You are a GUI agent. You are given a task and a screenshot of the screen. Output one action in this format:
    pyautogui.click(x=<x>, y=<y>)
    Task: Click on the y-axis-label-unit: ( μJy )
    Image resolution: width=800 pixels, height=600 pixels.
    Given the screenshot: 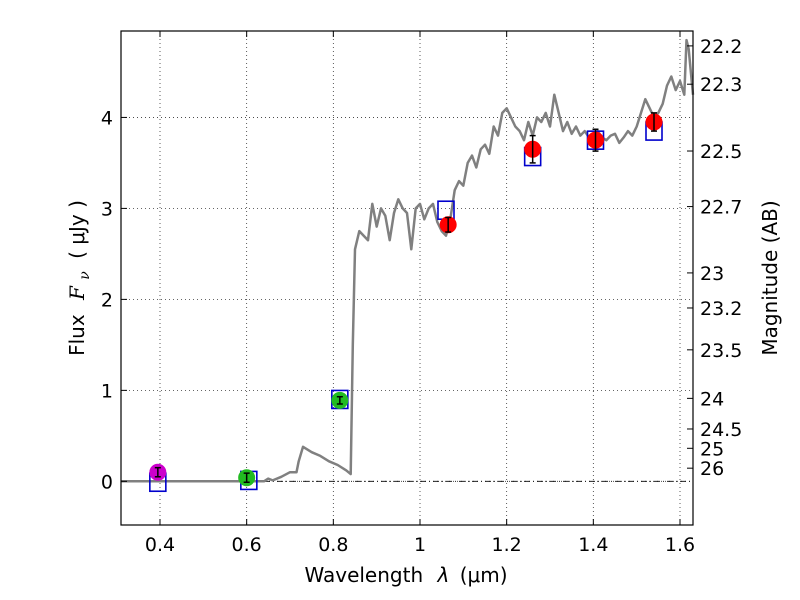 What is the action you would take?
    pyautogui.click(x=77, y=229)
    